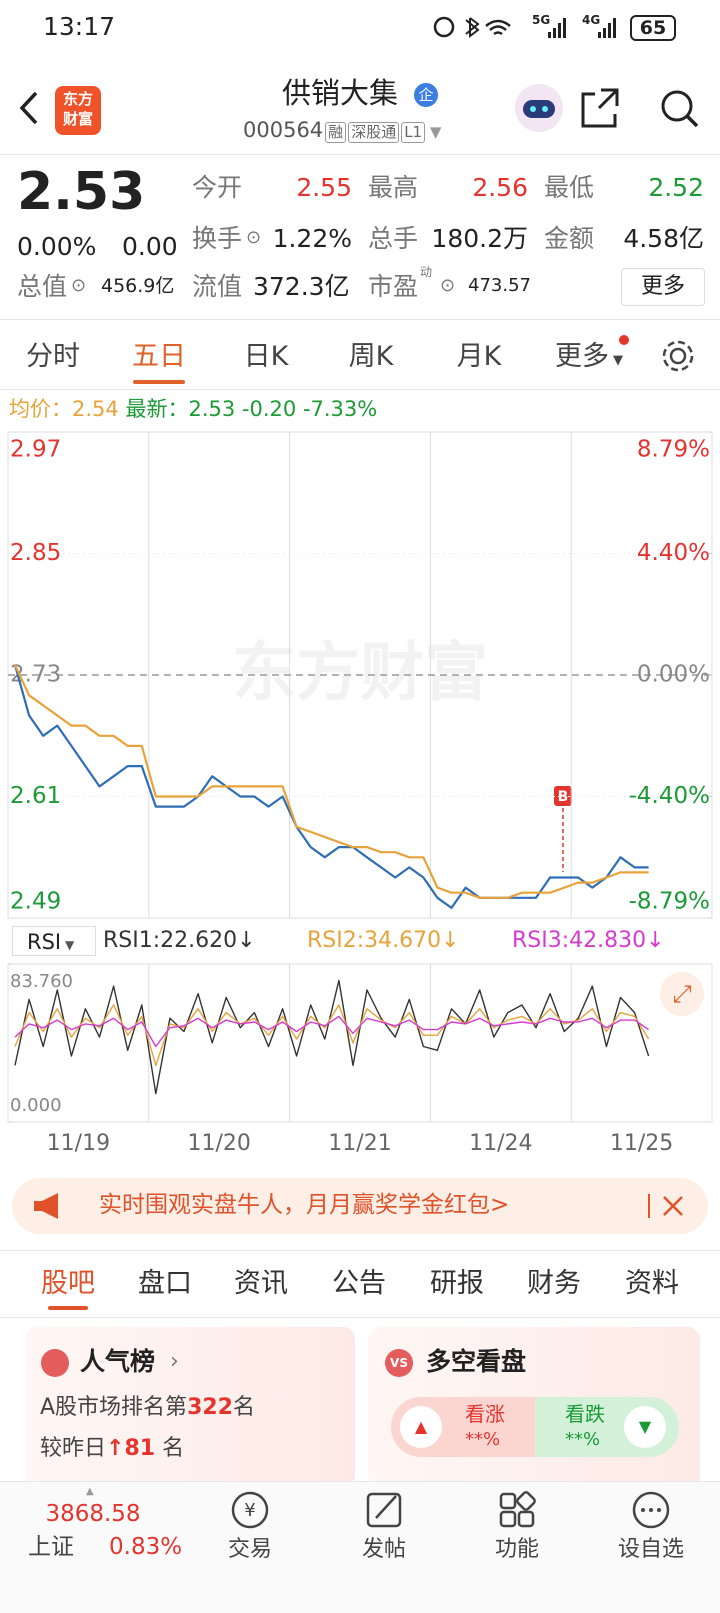 Image resolution: width=720 pixels, height=1613 pixels. What do you see at coordinates (217, 187) in the screenshot?
I see `field-label: 今开` at bounding box center [217, 187].